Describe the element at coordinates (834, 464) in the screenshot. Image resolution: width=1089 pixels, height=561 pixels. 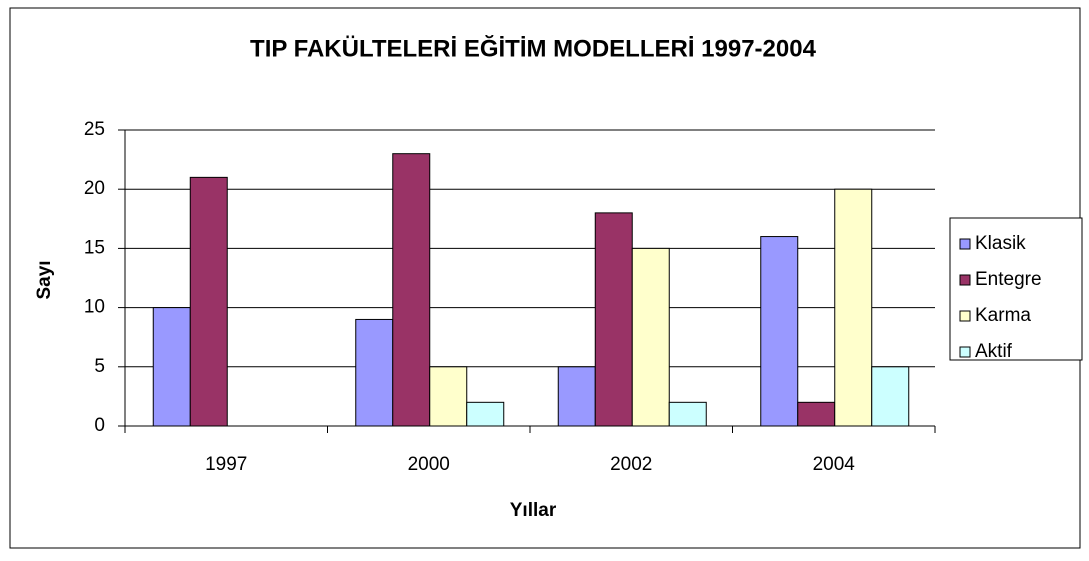
I see `x-tick-label: 2004` at that location.